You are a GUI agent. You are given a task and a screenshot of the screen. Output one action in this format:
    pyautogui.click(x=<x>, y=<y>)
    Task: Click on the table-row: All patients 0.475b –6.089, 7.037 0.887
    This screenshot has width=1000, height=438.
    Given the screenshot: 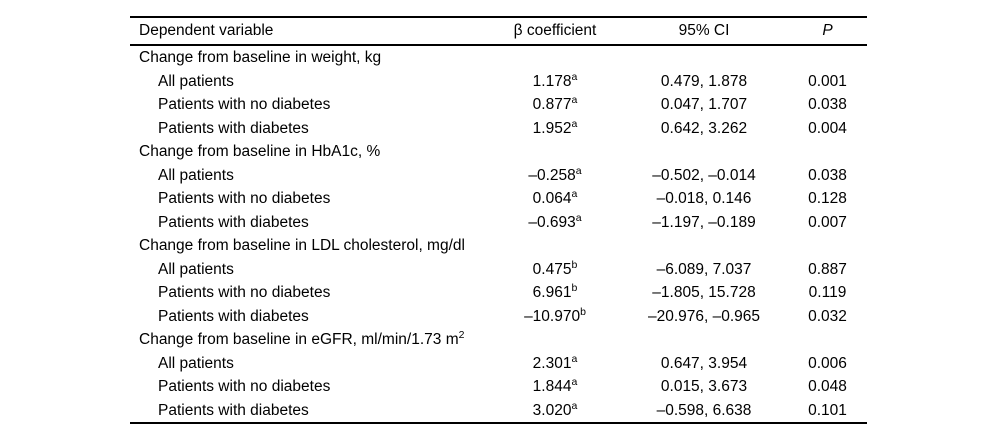 What is the action you would take?
    pyautogui.click(x=498, y=270)
    